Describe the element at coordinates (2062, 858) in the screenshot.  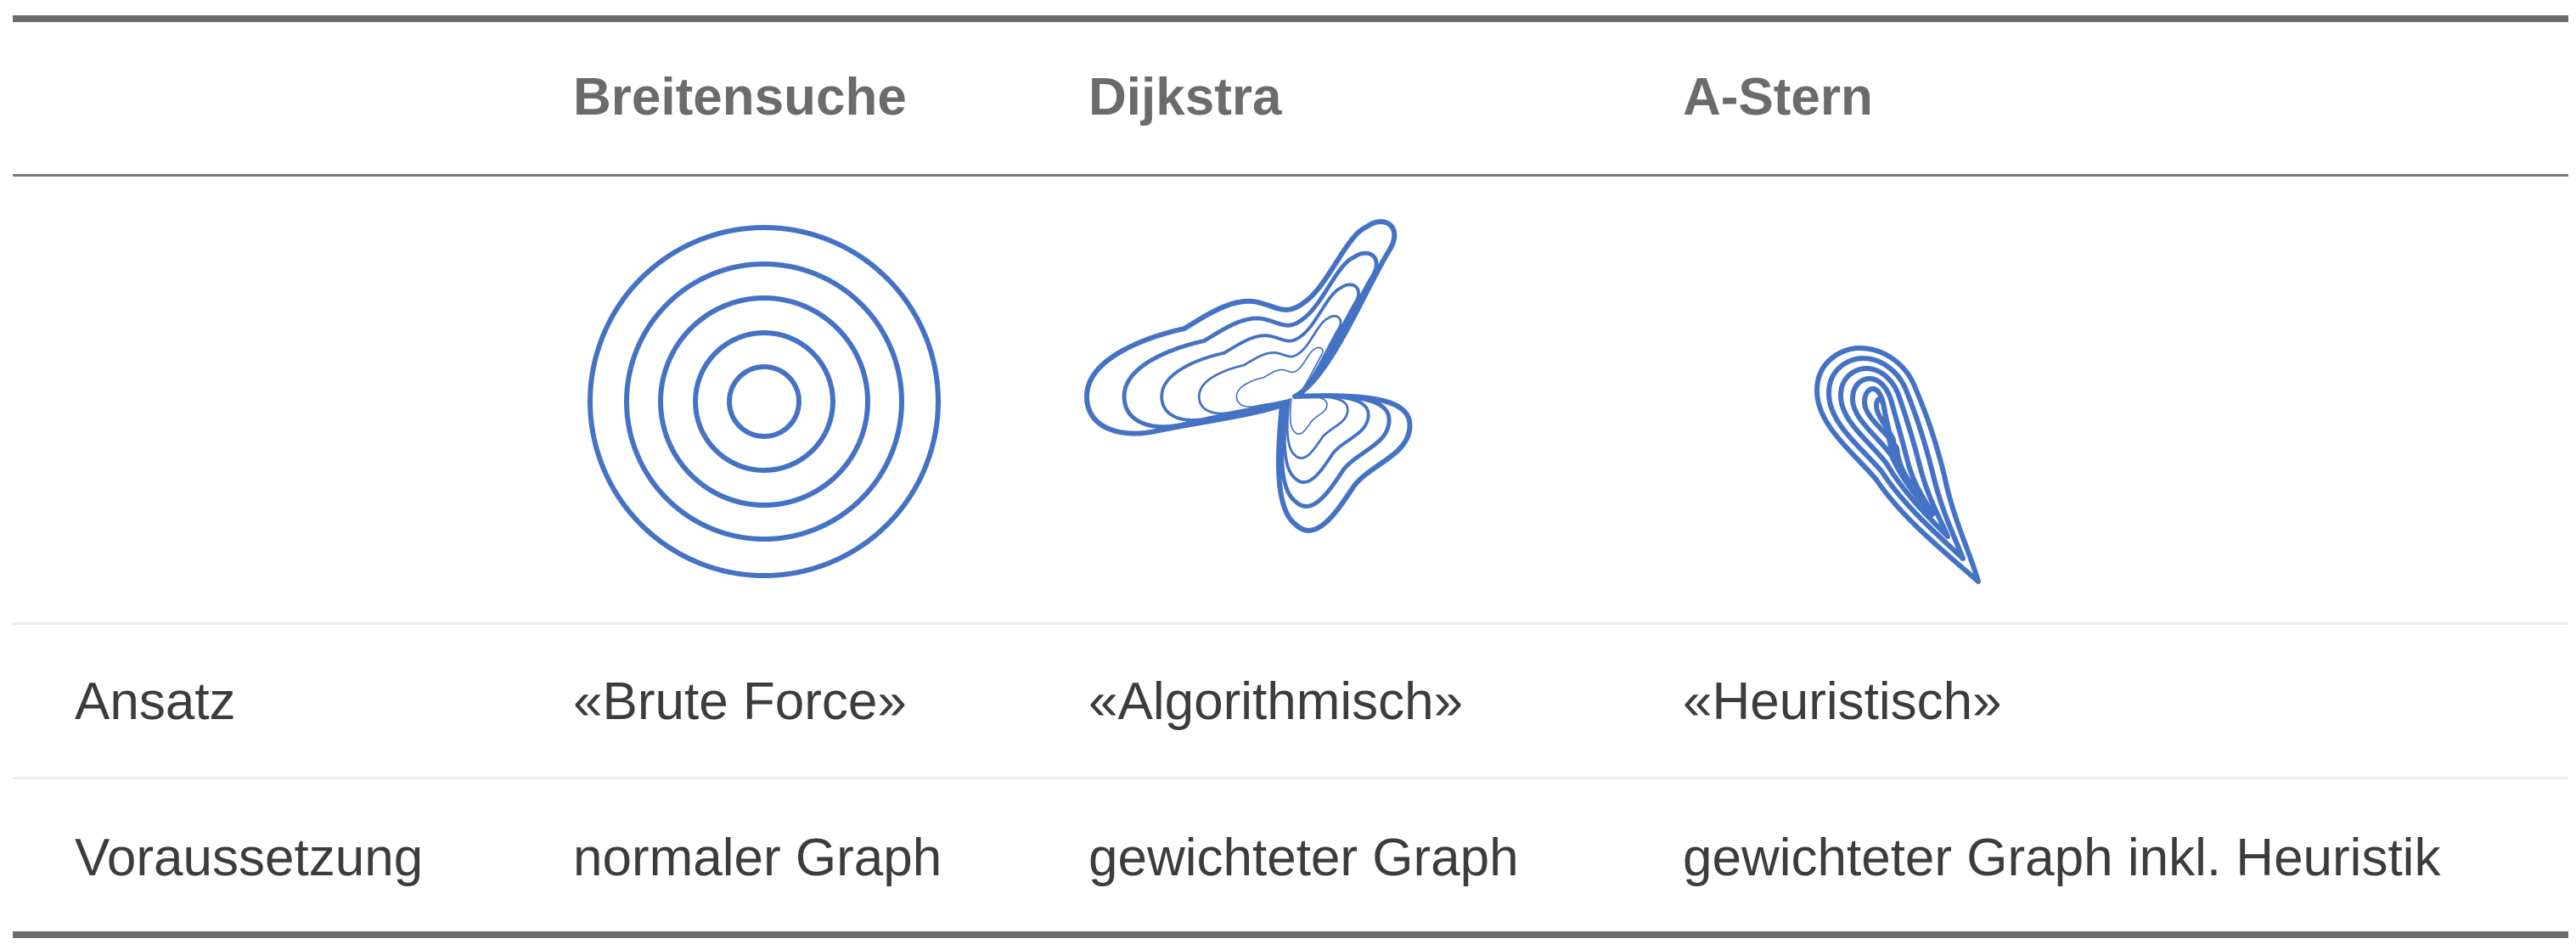
I see `voraussetzung-a-stern: gewichteter Graph inkl. Heuristik` at that location.